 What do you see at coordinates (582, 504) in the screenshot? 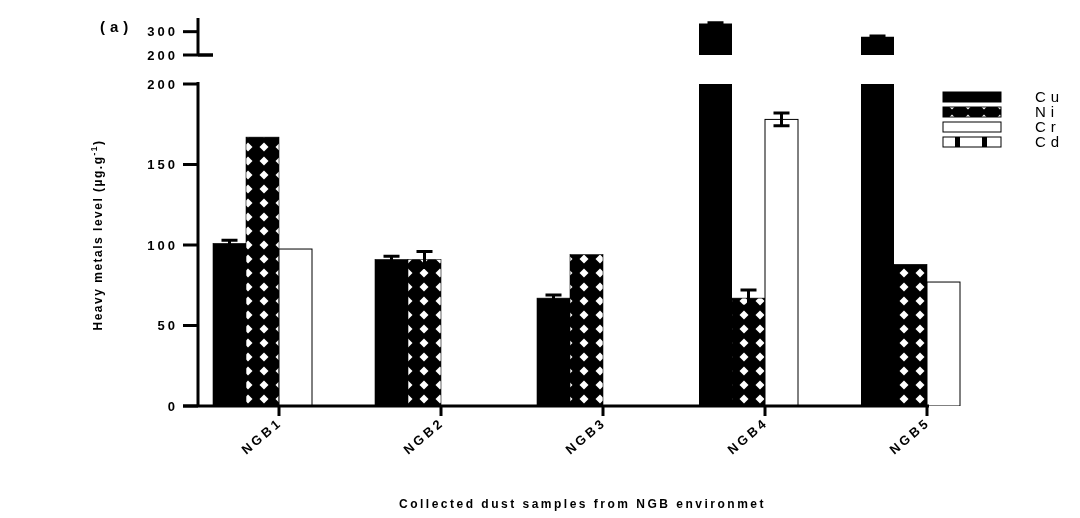
I see `x-axis-title: Collected dust samples from NGB environmet` at bounding box center [582, 504].